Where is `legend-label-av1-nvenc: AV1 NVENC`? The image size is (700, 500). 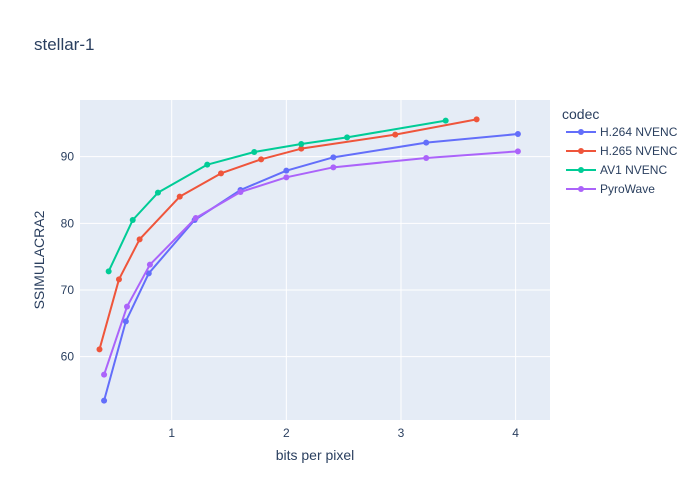
legend-label-av1-nvenc: AV1 NVENC is located at coordinates (633, 170).